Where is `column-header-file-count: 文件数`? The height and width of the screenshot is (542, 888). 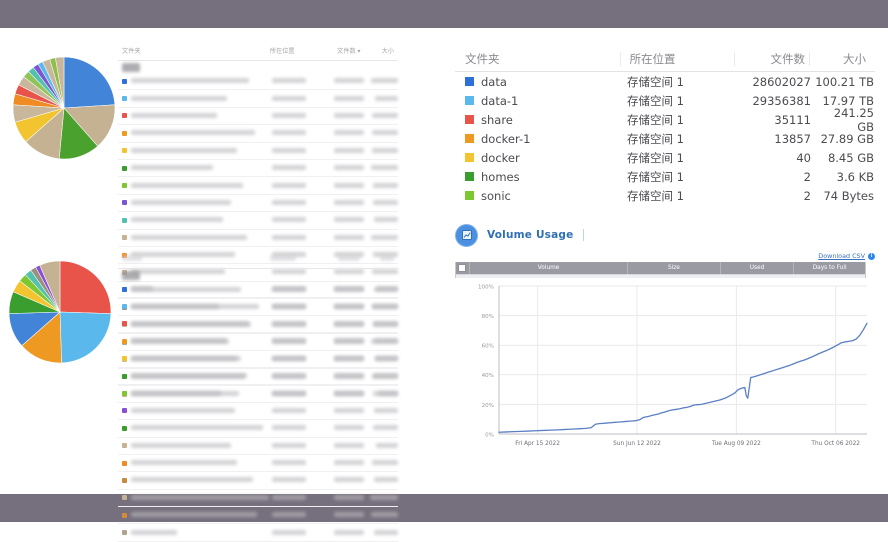
column-header-file-count: 文件数 is located at coordinates (771, 58).